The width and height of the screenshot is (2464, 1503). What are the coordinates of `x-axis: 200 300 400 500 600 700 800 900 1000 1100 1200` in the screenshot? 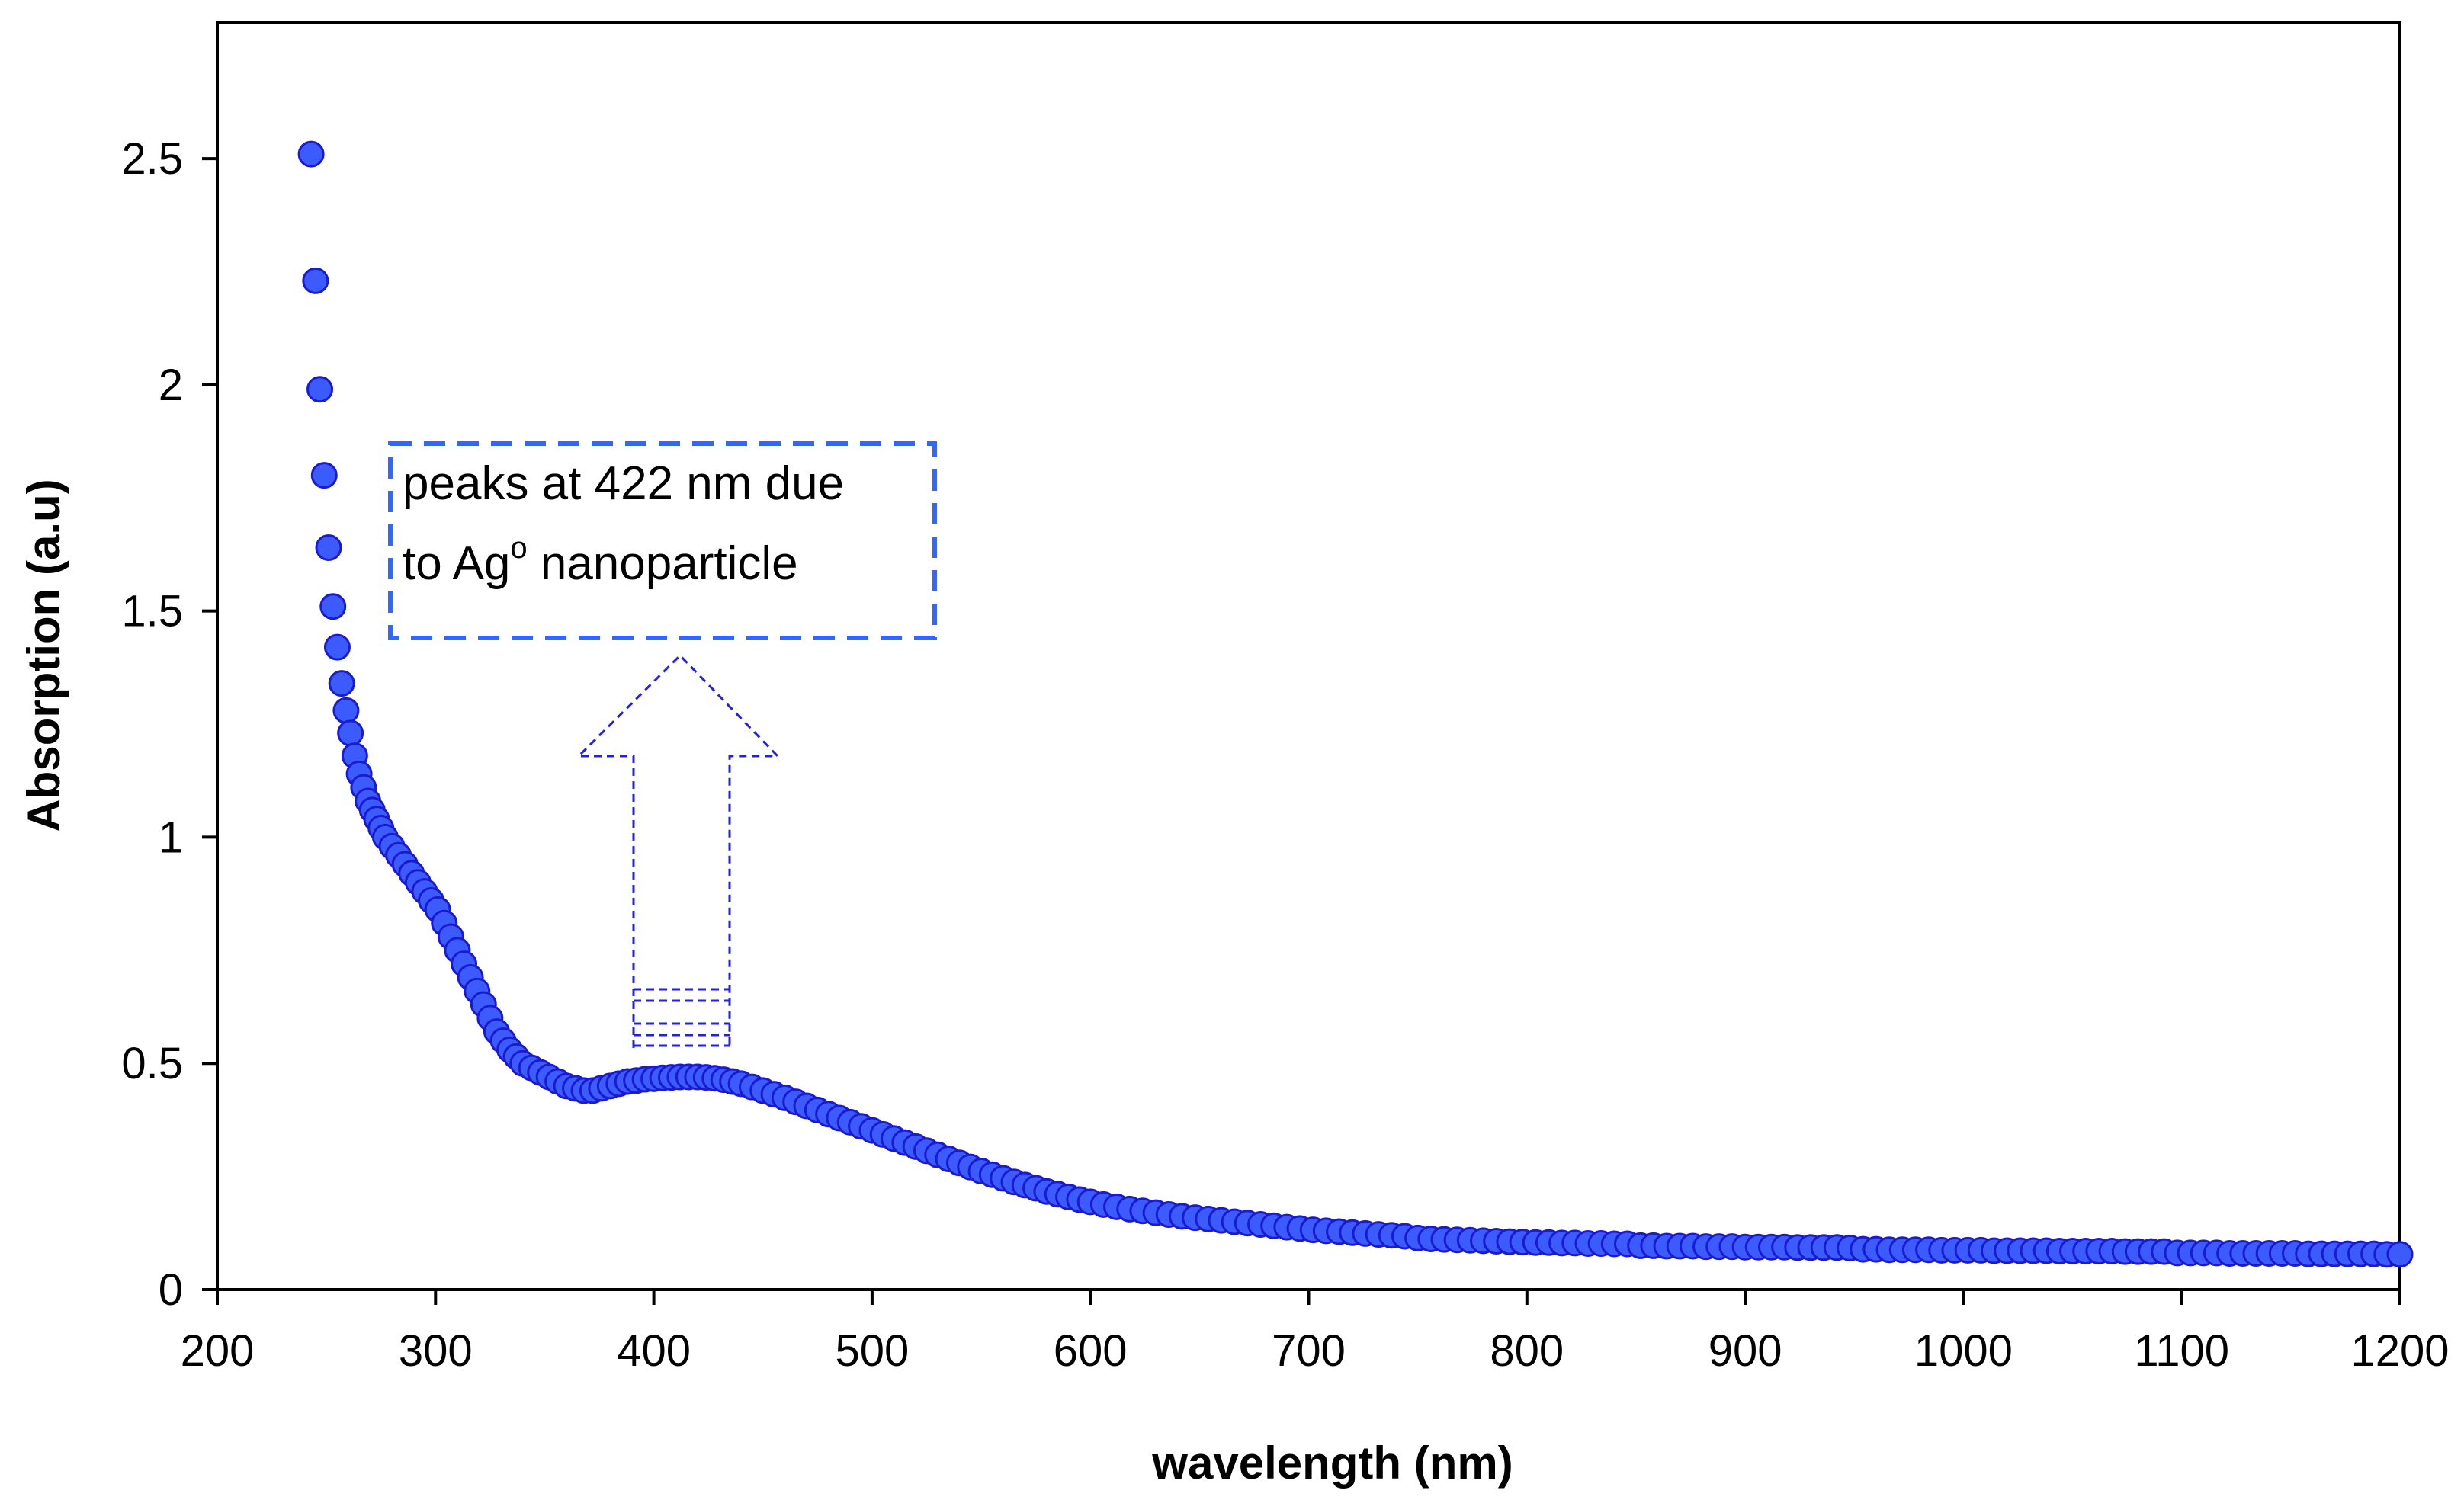 It's located at (1316, 1333).